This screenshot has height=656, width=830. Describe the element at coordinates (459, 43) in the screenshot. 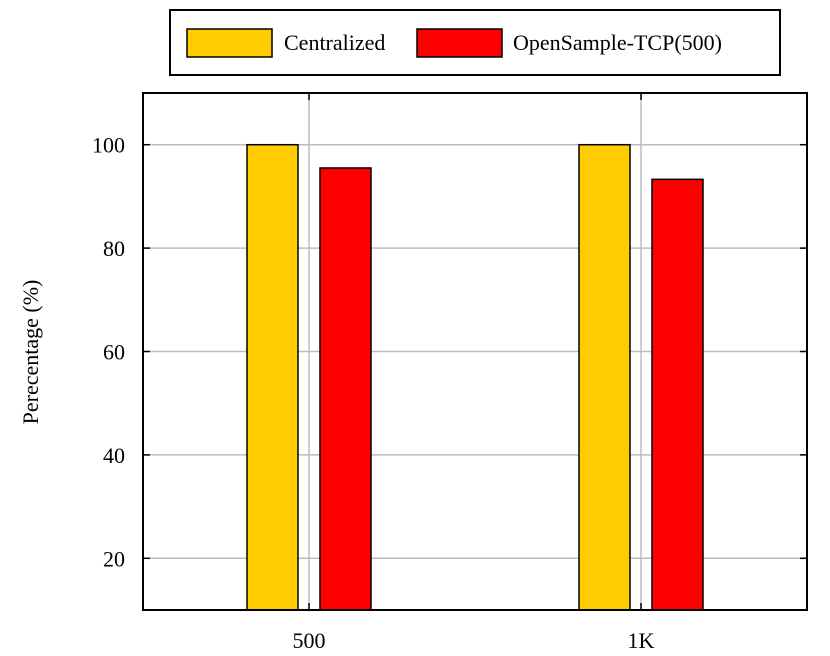

I see `legend-swatch-opensample` at that location.